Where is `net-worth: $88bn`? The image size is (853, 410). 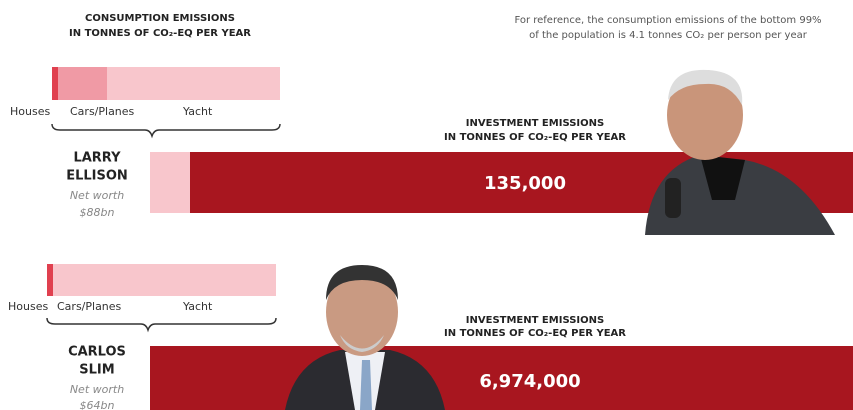 net-worth: $88bn is located at coordinates (97, 212).